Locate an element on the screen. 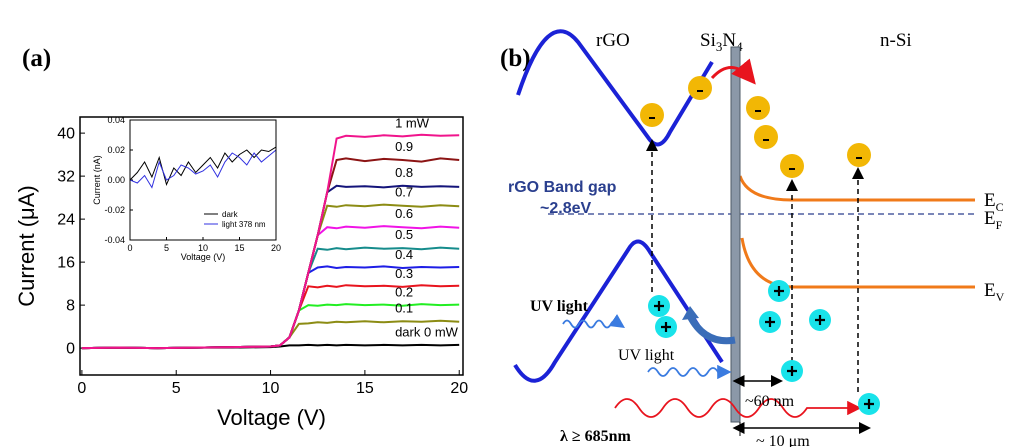  series-label: dark 0 mW is located at coordinates (427, 331).